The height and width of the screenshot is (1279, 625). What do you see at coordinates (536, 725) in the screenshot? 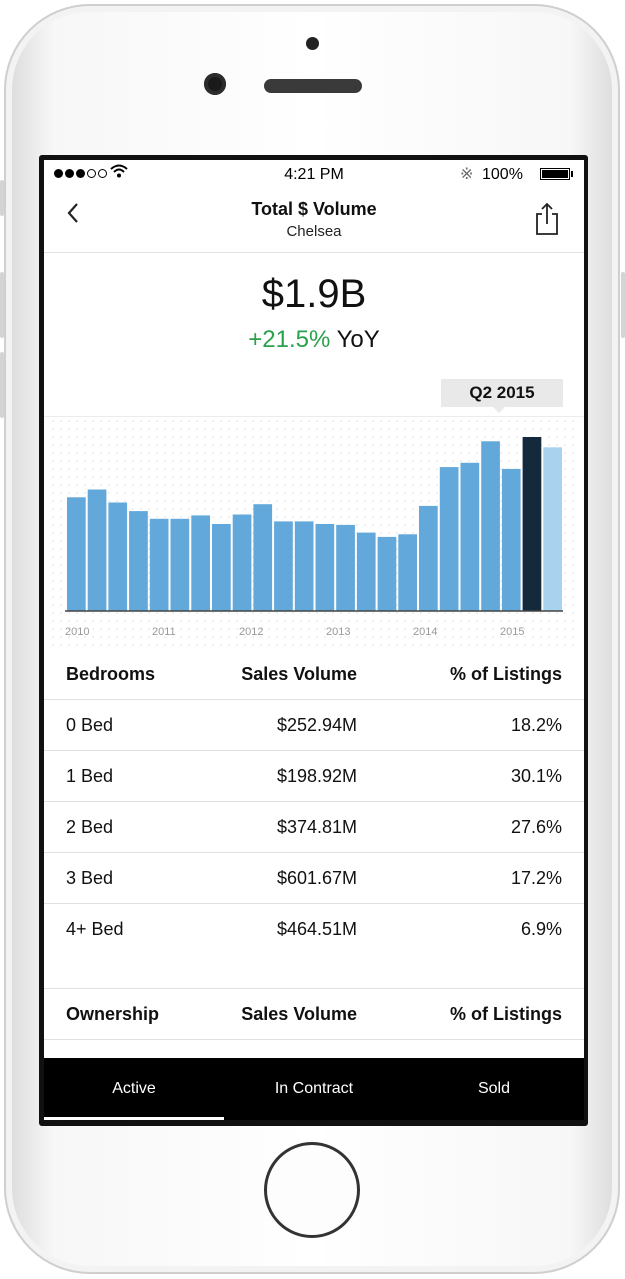
I see `percent-listings-value: 18.2%` at bounding box center [536, 725].